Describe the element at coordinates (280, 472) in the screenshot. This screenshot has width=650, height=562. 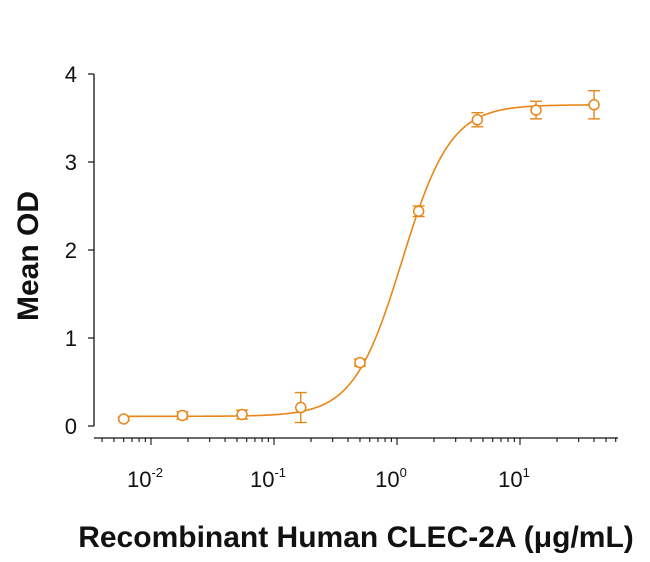
I see `x-tick-exponent: -1` at that location.